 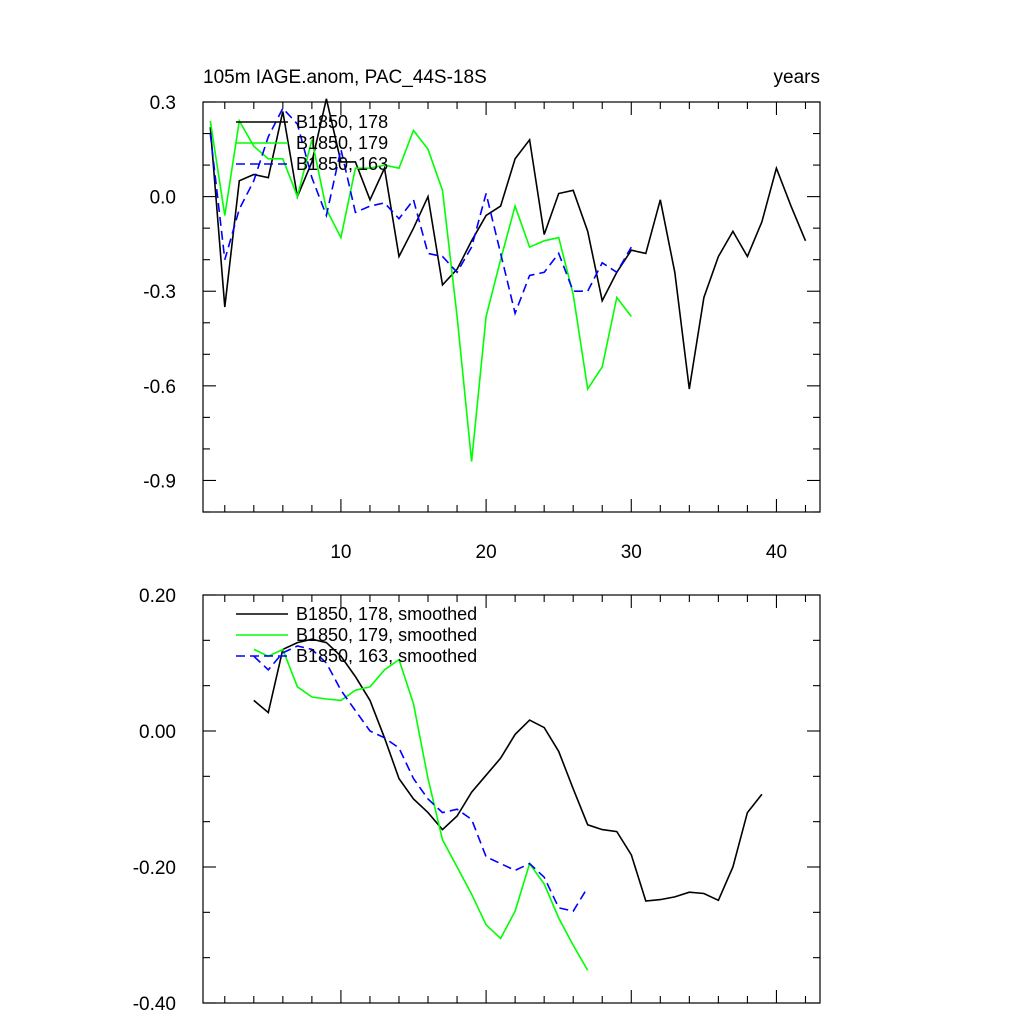 I want to click on y-tick-label: 0.00, so click(x=157, y=732).